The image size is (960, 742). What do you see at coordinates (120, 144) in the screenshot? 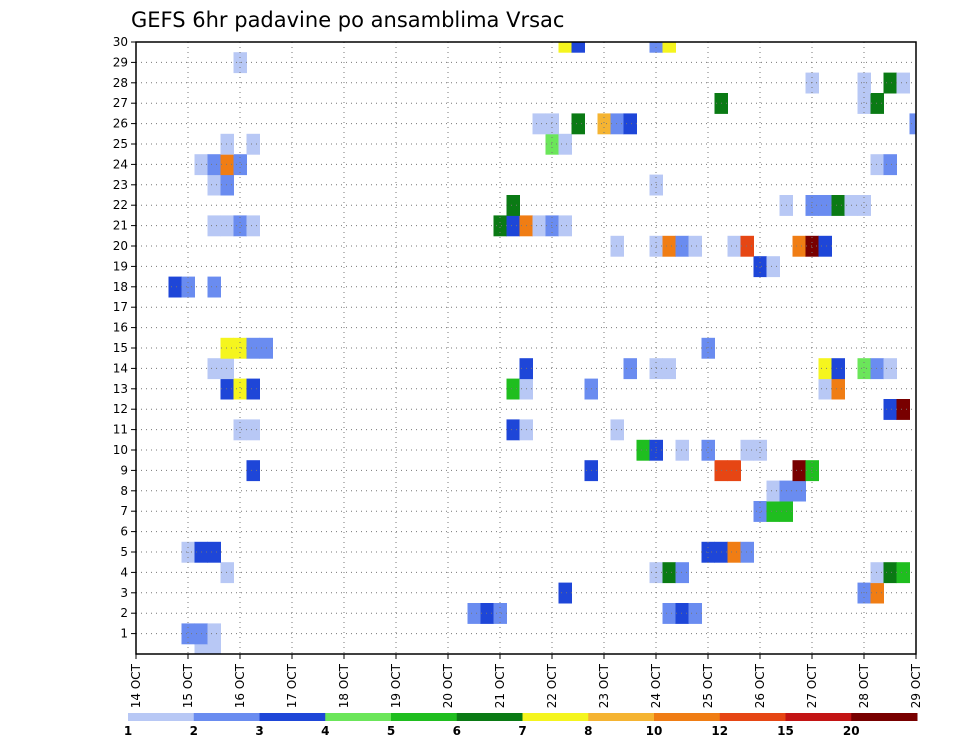
I see `y-tick-label: 25` at bounding box center [120, 144].